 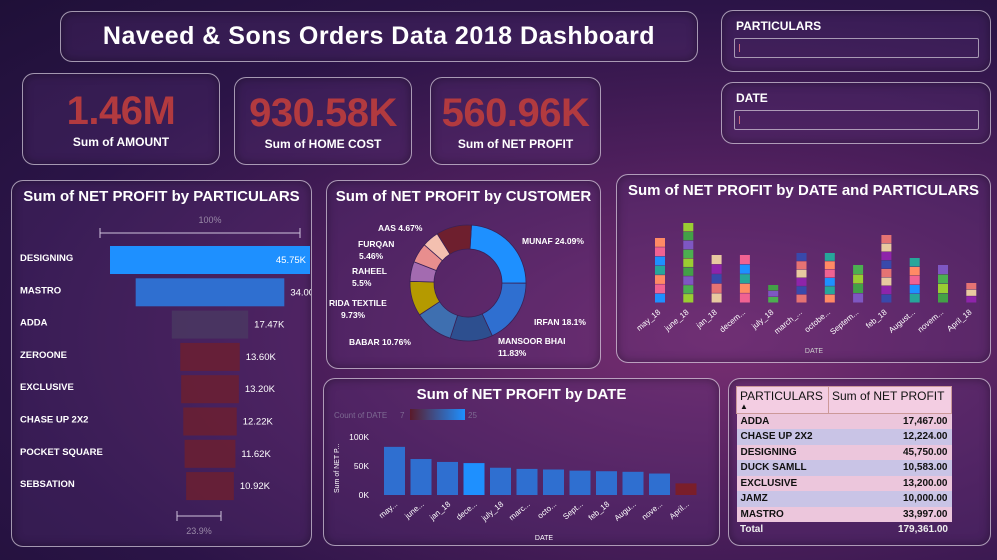 What do you see at coordinates (676, 320) in the screenshot?
I see `ribbon-x-label: june_18` at bounding box center [676, 320].